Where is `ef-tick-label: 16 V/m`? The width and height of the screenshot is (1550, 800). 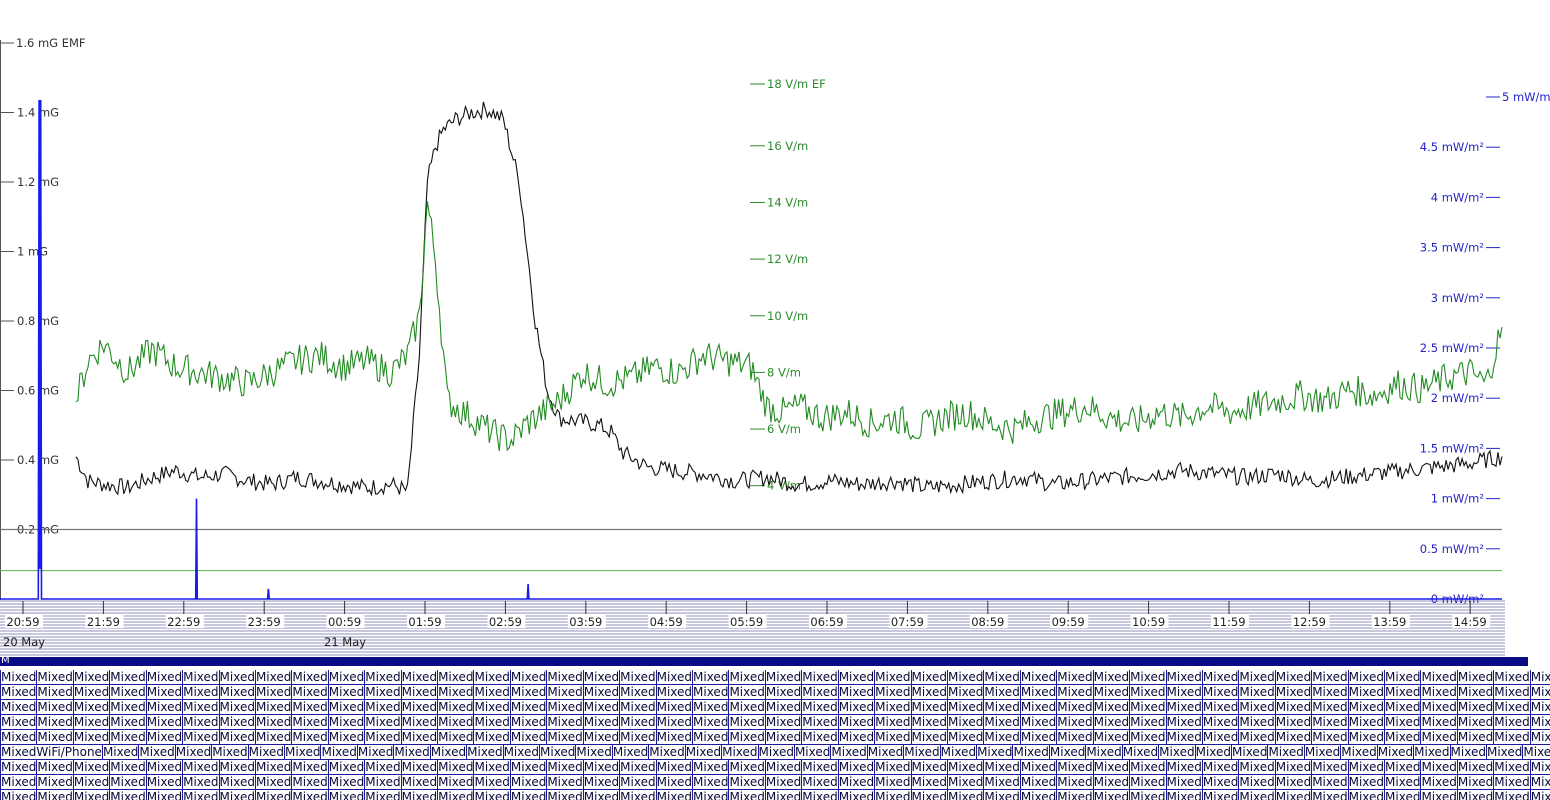
ef-tick-label: 16 V/m is located at coordinates (787, 146).